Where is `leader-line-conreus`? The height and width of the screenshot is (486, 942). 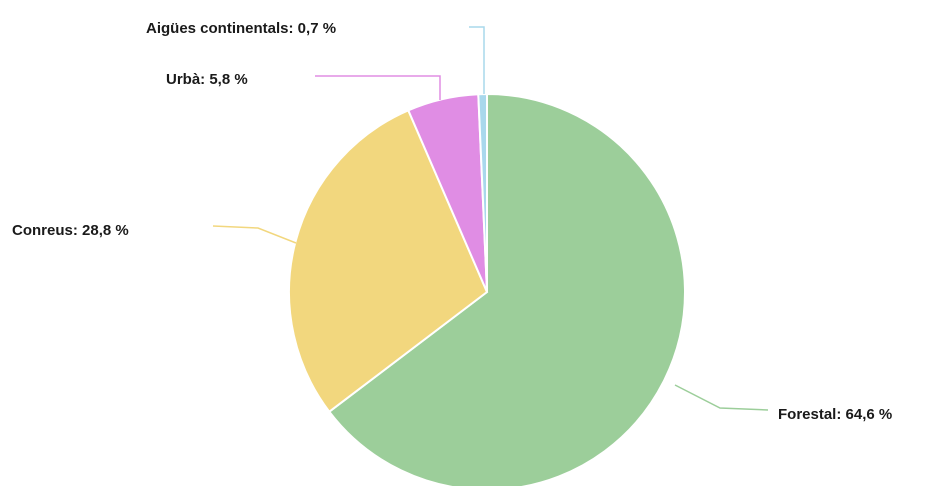 leader-line-conreus is located at coordinates (254, 234).